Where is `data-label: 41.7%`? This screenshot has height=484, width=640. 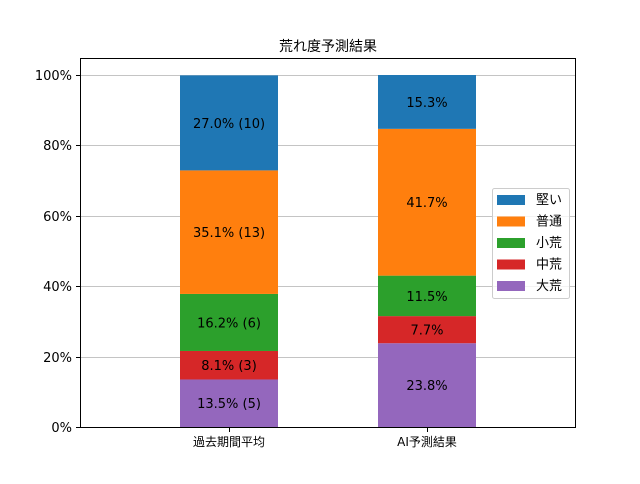 data-label: 41.7% is located at coordinates (426, 203).